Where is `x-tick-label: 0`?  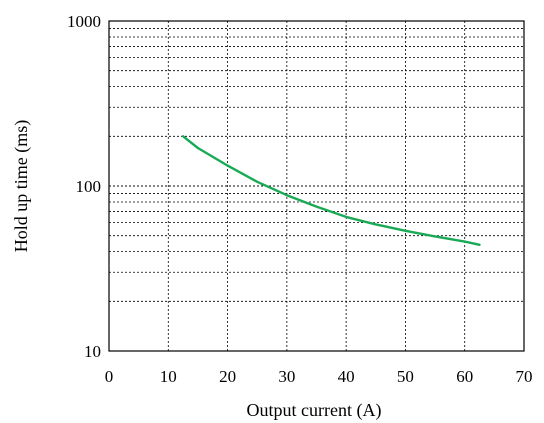
x-tick-label: 0 is located at coordinates (109, 376).